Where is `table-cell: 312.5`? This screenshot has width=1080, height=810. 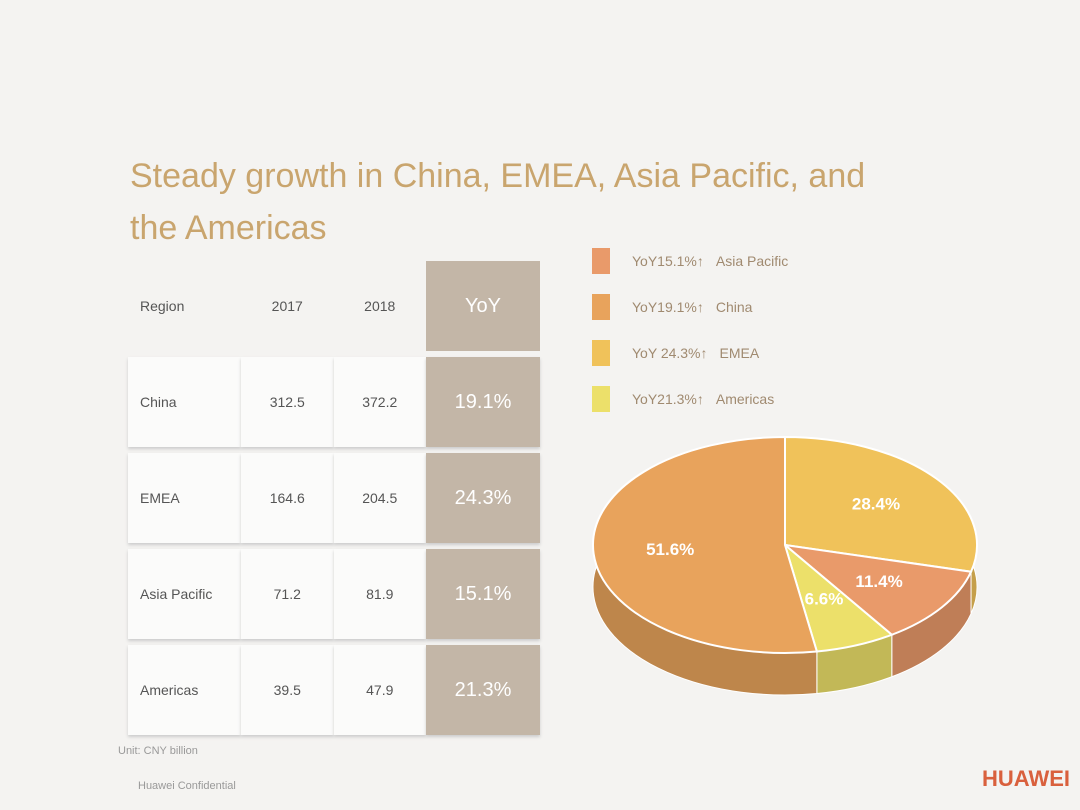 table-cell: 312.5 is located at coordinates (287, 402).